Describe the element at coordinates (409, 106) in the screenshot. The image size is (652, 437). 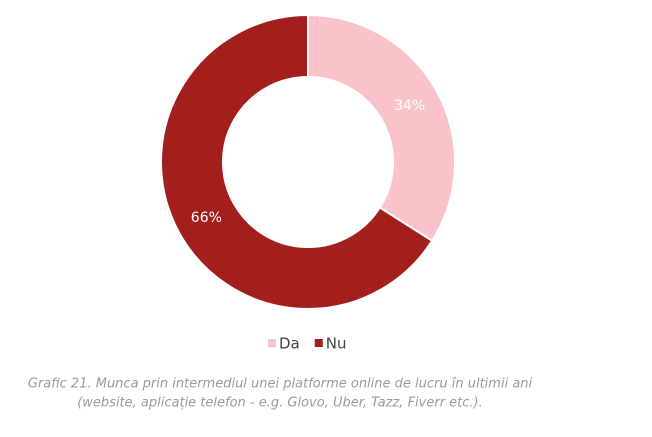
I see `data-label: 34%` at that location.